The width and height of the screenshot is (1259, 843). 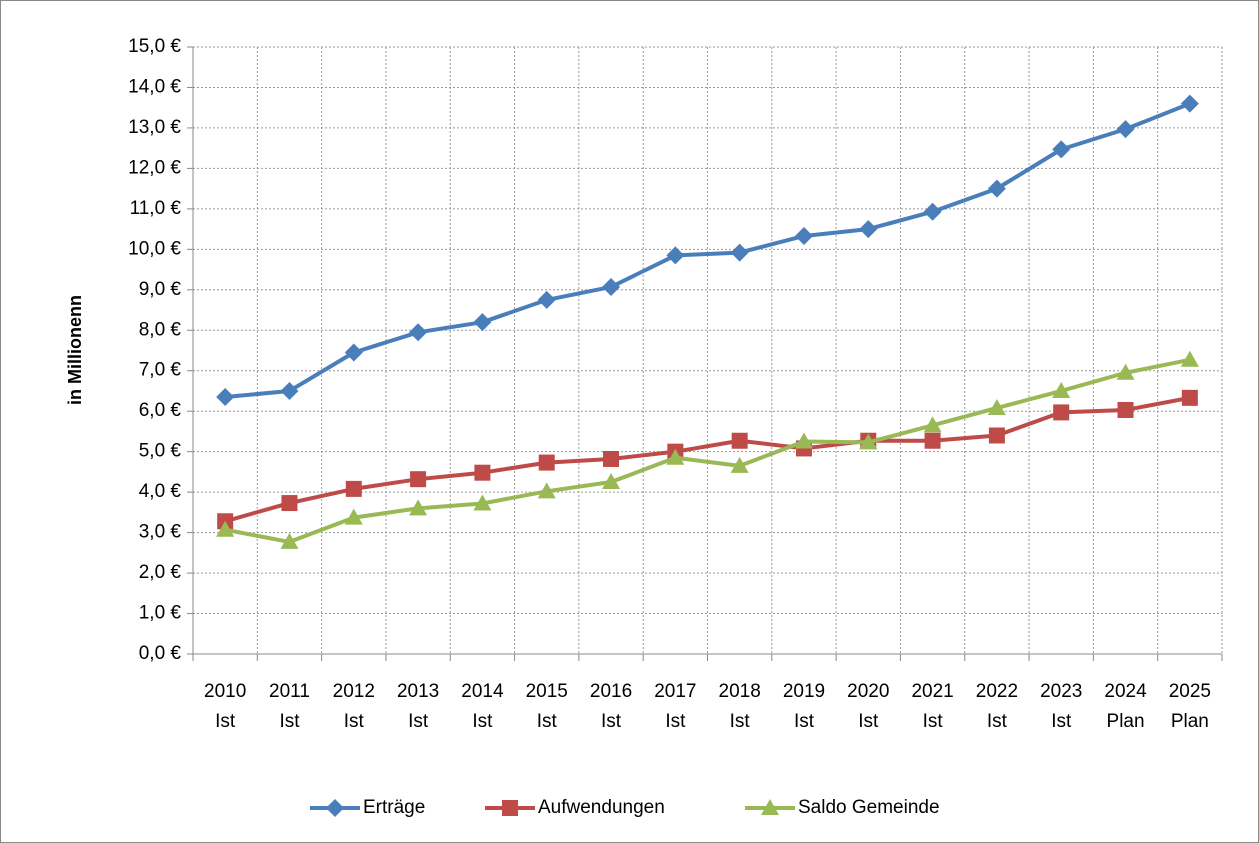 I want to click on y-tick-label: 0,0 €, so click(x=160, y=653).